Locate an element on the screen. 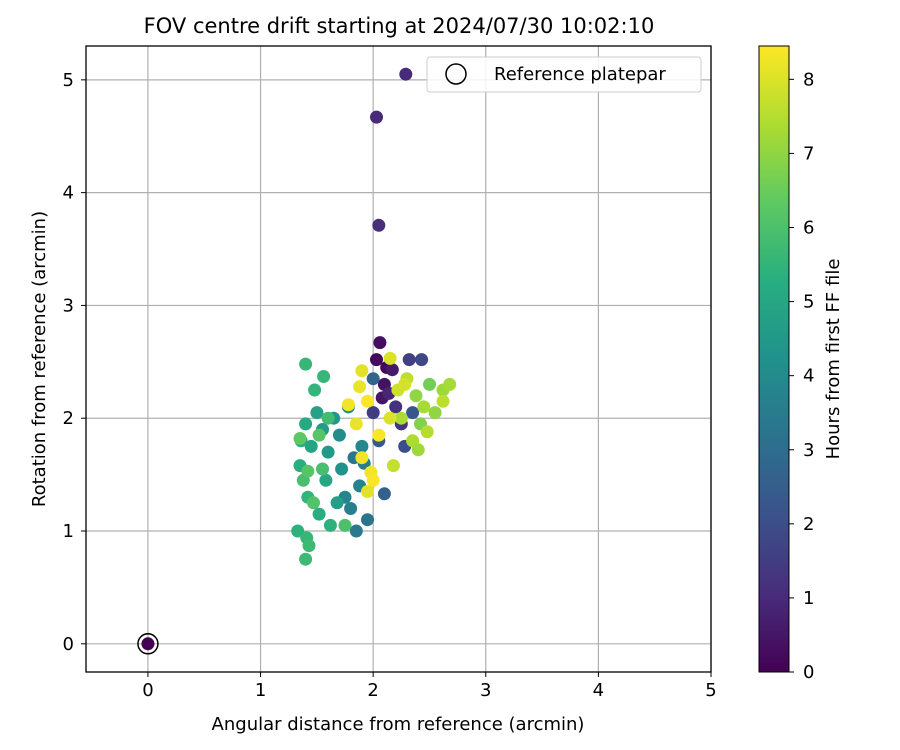 The image size is (900, 750). y-tick-label: 3 is located at coordinates (68, 305).